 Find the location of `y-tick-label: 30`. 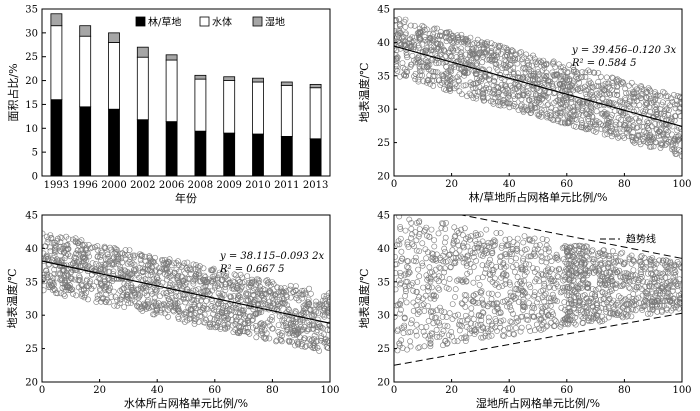

y-tick-label: 30 is located at coordinates (31, 316).